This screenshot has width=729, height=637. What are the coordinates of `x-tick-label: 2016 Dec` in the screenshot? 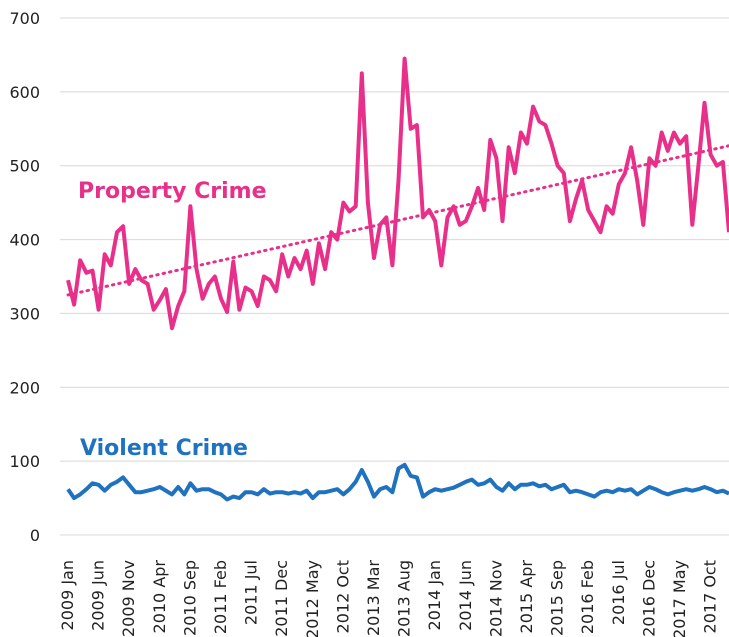 It's located at (648, 598).